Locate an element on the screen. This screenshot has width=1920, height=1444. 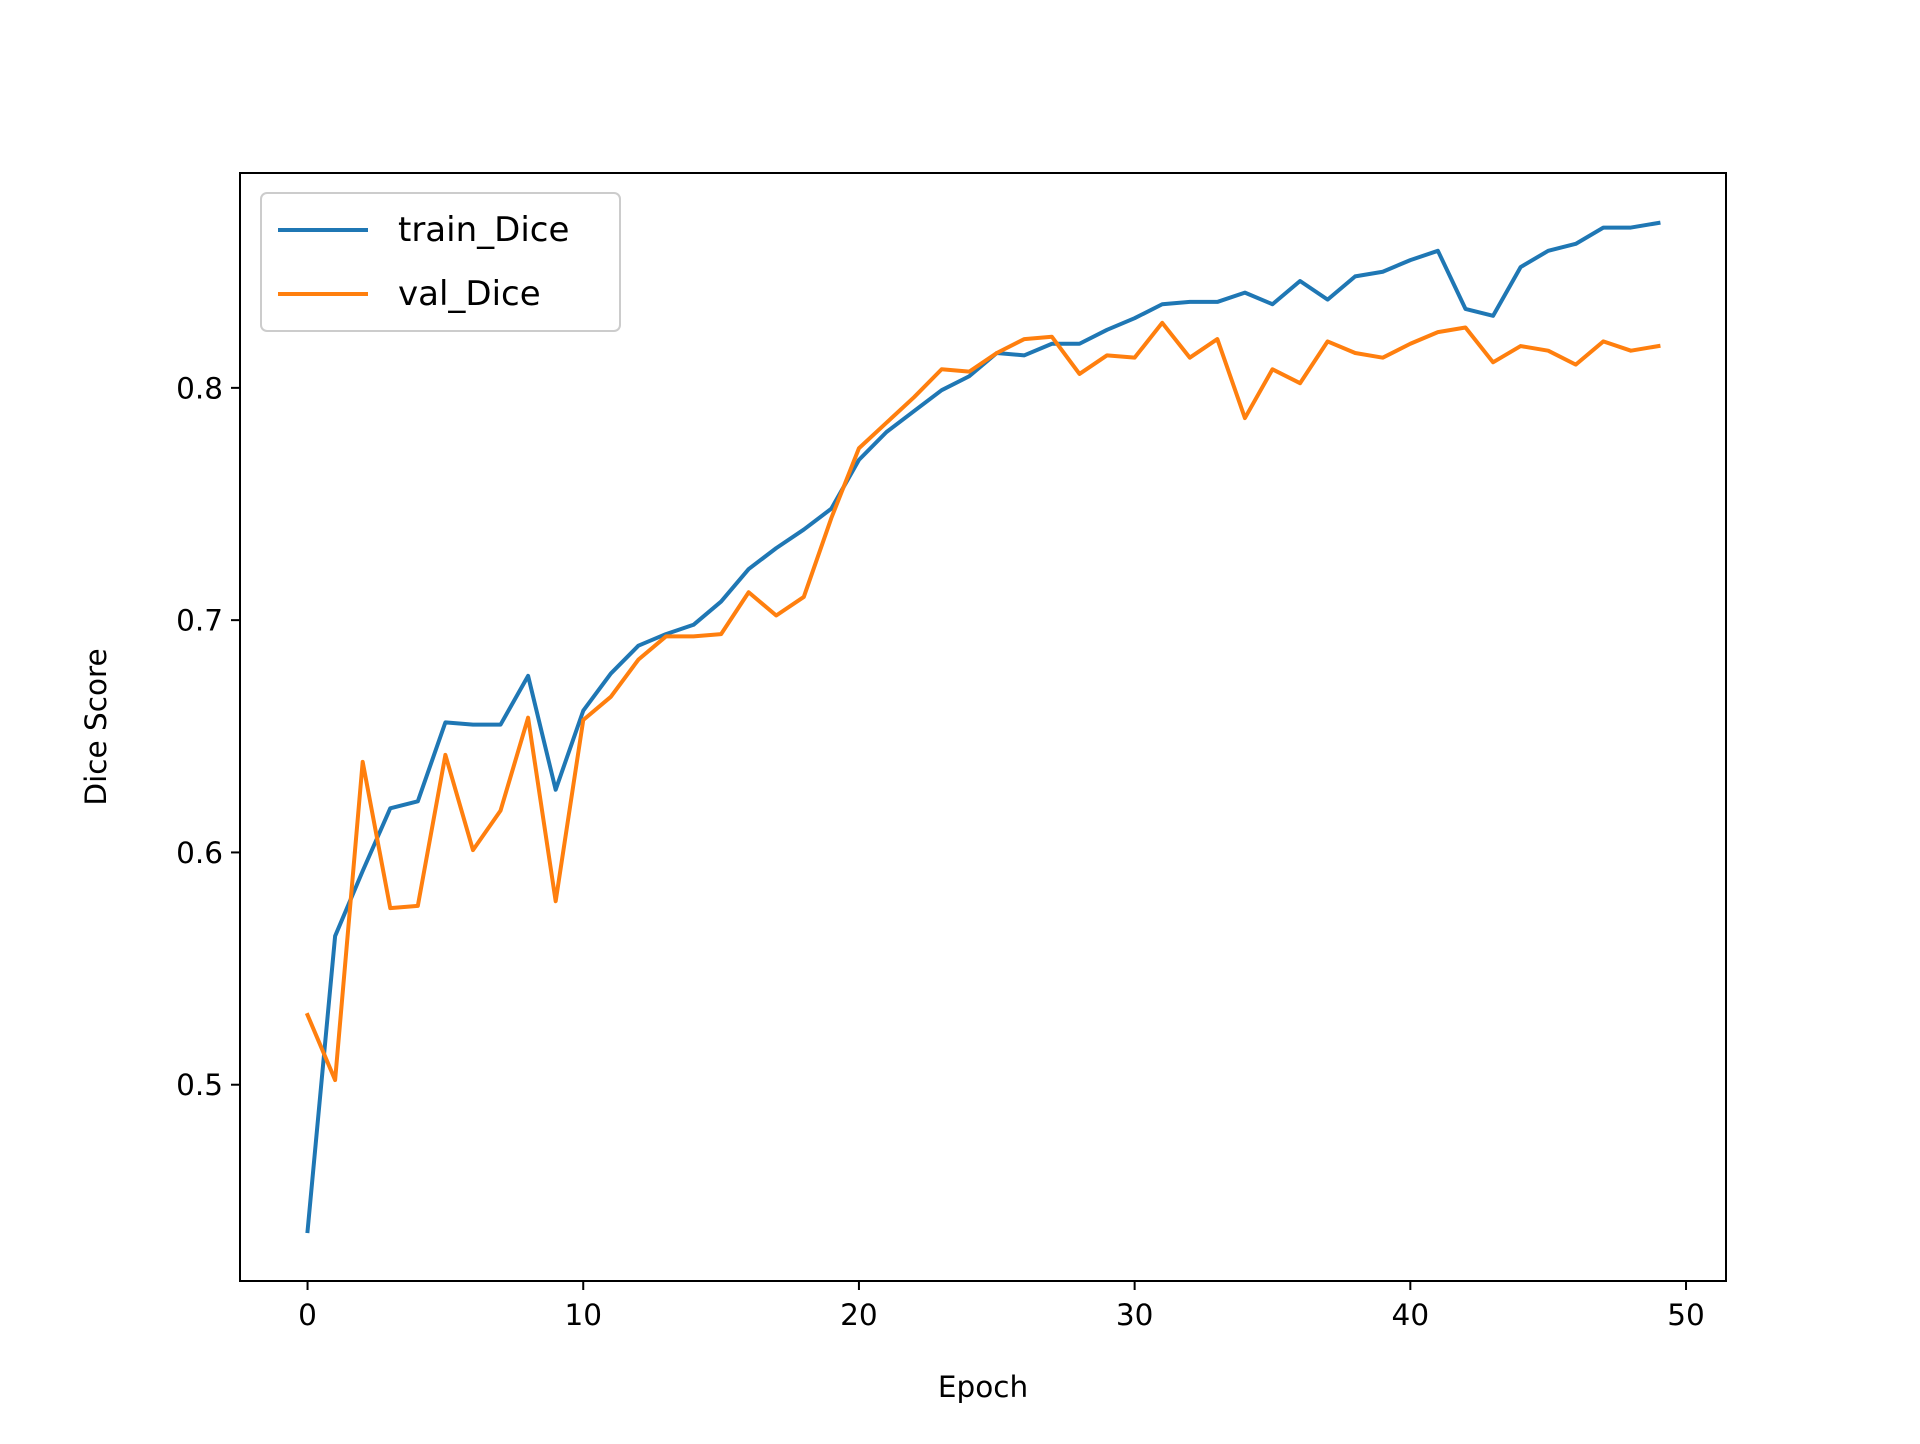
legend: train_Dice val_Dice is located at coordinates (440, 262).